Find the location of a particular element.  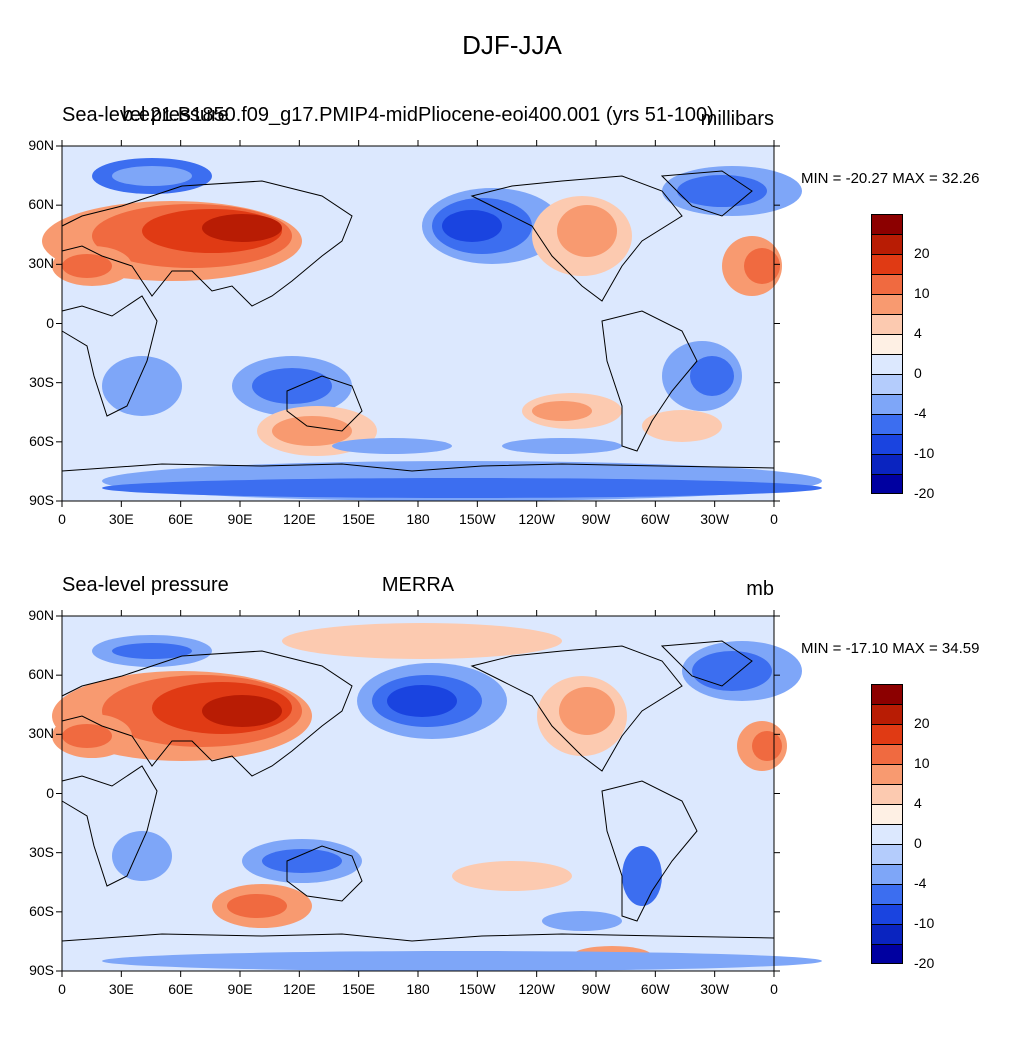

lon-label: 30W is located at coordinates (715, 519).